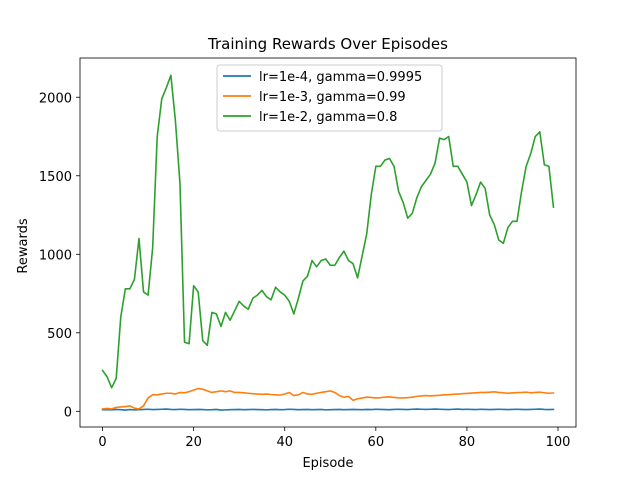 The width and height of the screenshot is (640, 480). Describe the element at coordinates (55, 255) in the screenshot. I see `y-tick-label-2: 1000` at that location.